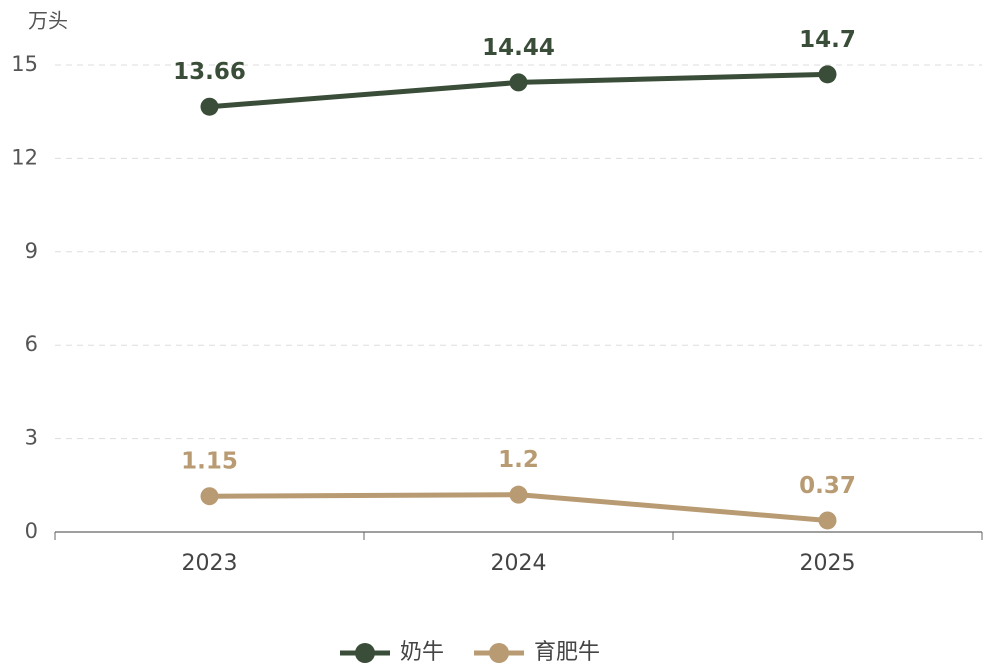 The width and height of the screenshot is (984, 669). Describe the element at coordinates (828, 563) in the screenshot. I see `x-tick-label: 2025` at that location.